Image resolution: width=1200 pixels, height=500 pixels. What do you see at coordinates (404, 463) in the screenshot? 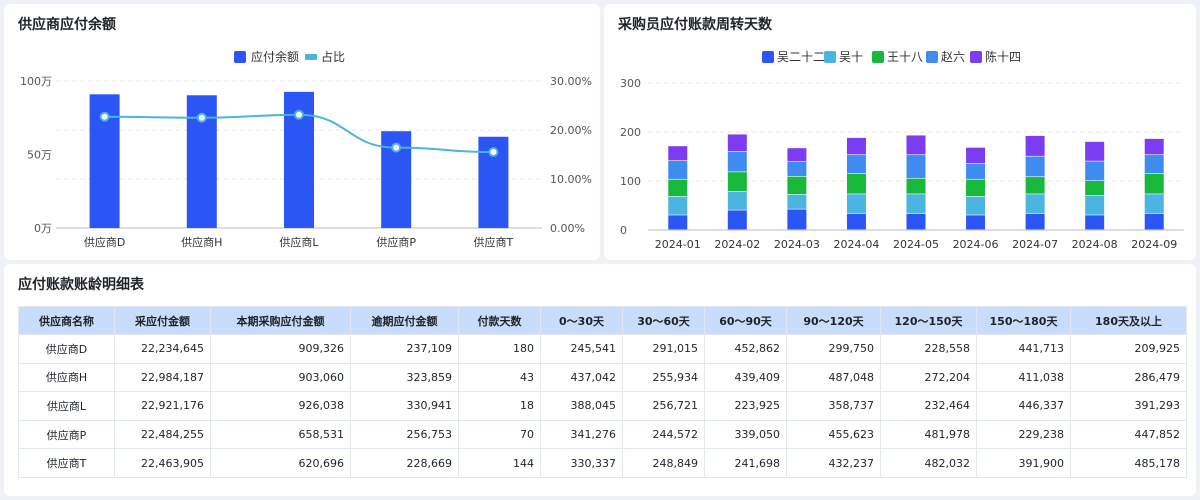
I see `value-cell: 228,669` at bounding box center [404, 463].